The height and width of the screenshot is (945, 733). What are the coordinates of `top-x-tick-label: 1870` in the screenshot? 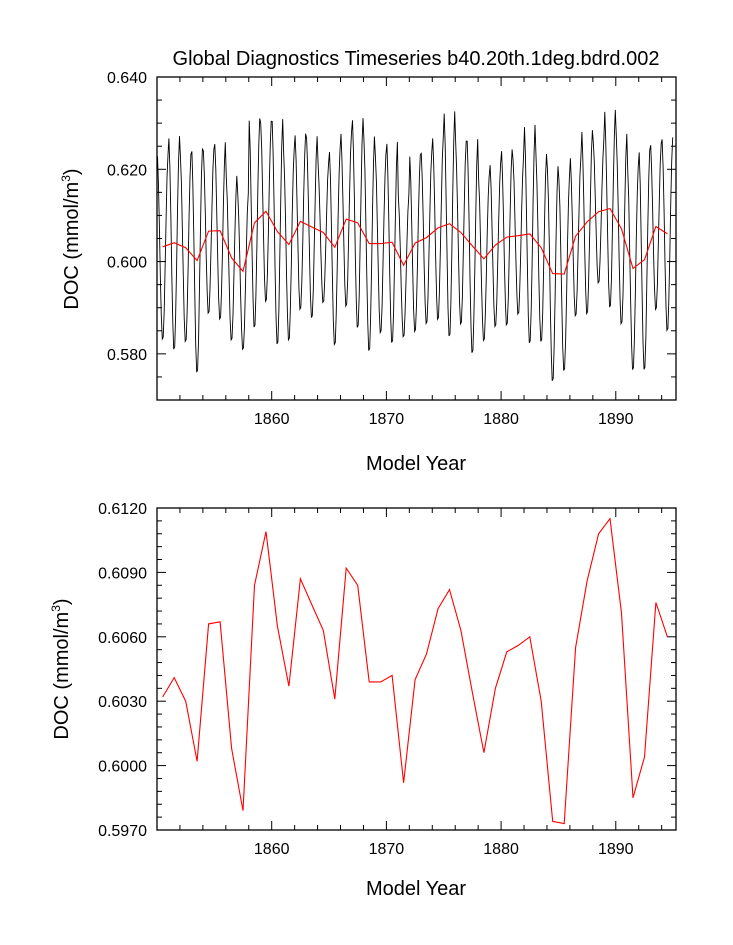 It's located at (387, 419).